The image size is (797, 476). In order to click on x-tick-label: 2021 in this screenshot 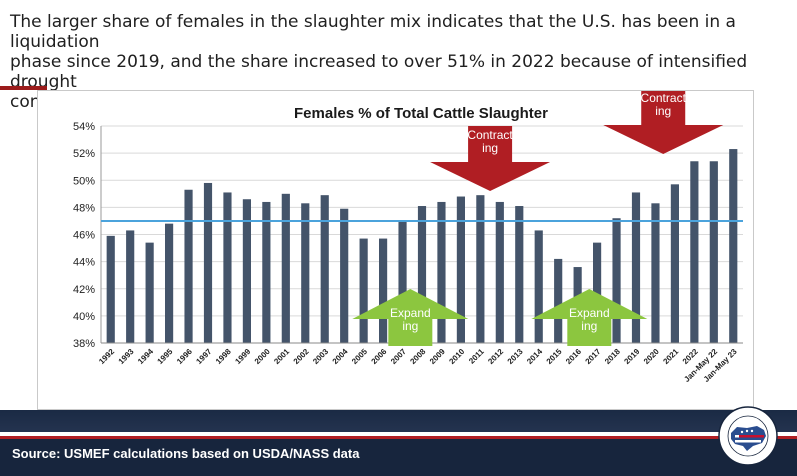, I will do `click(670, 356)`.